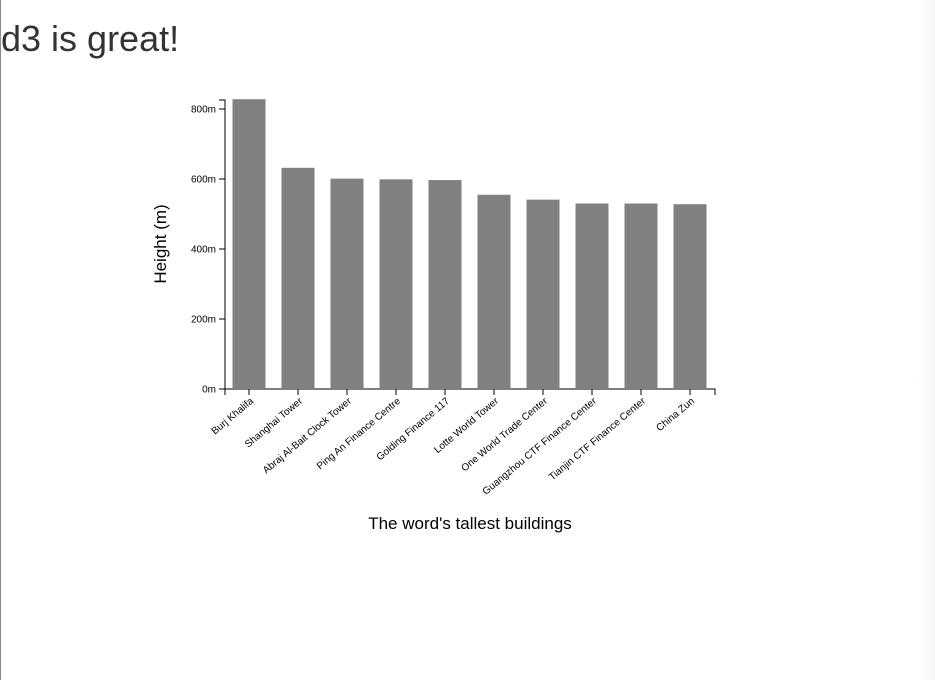 This screenshot has height=680, width=935. I want to click on x-axis-line, so click(470, 391).